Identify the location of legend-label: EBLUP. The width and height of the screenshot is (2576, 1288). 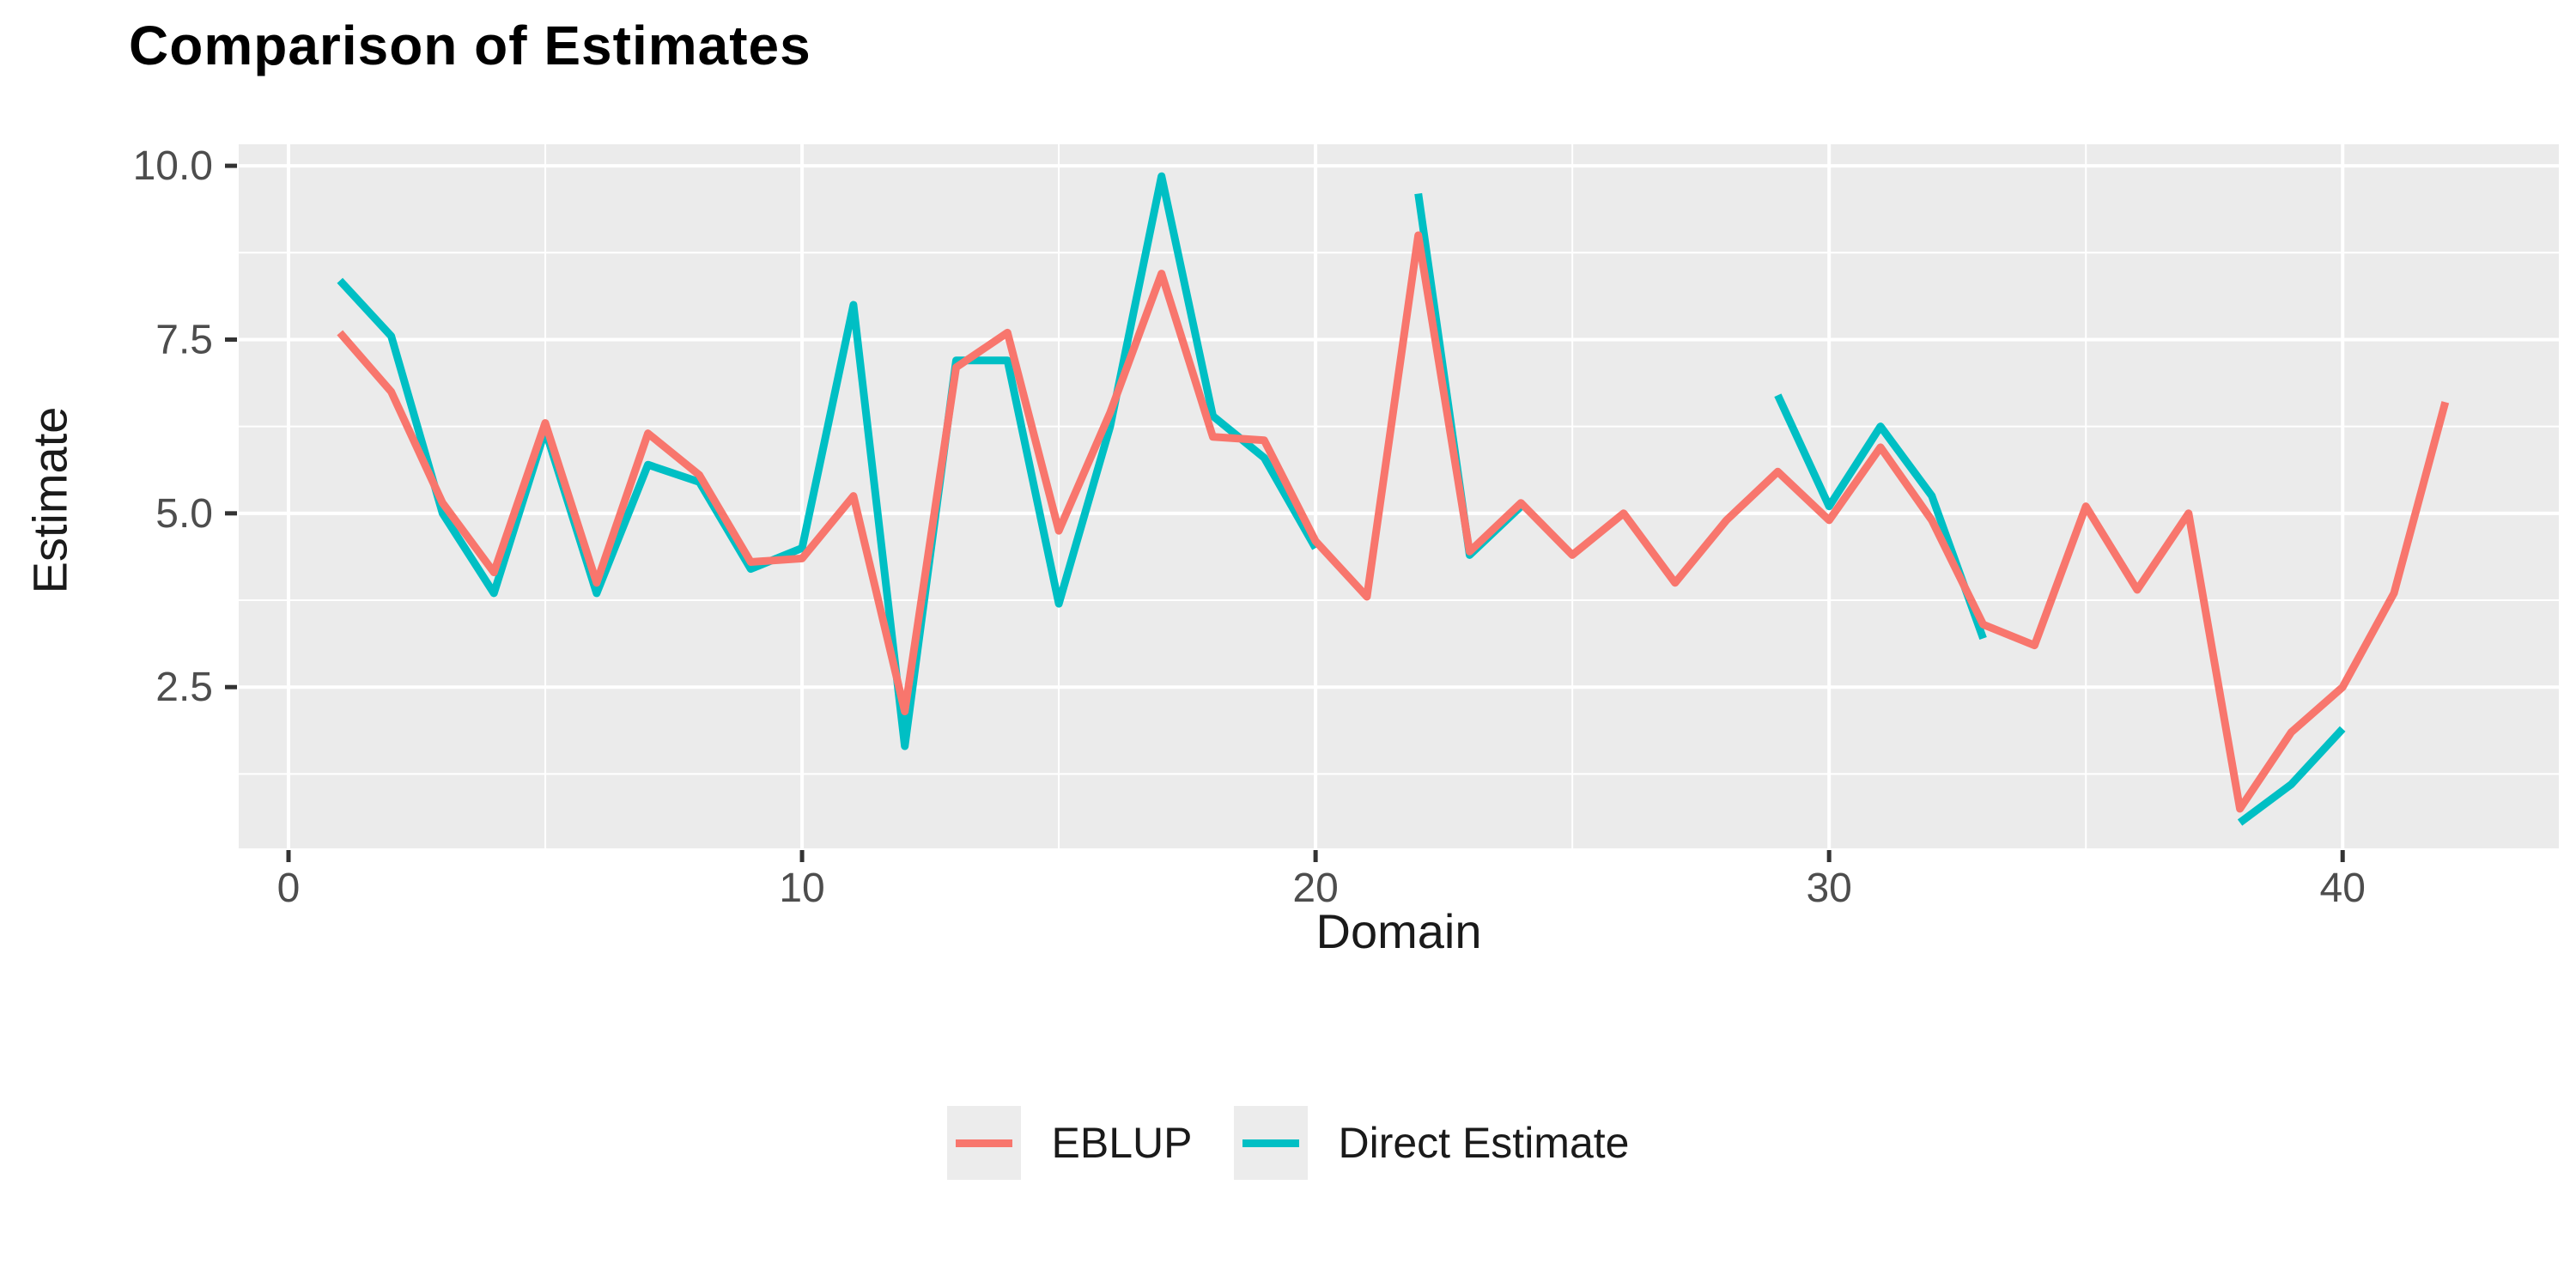
(1122, 1143).